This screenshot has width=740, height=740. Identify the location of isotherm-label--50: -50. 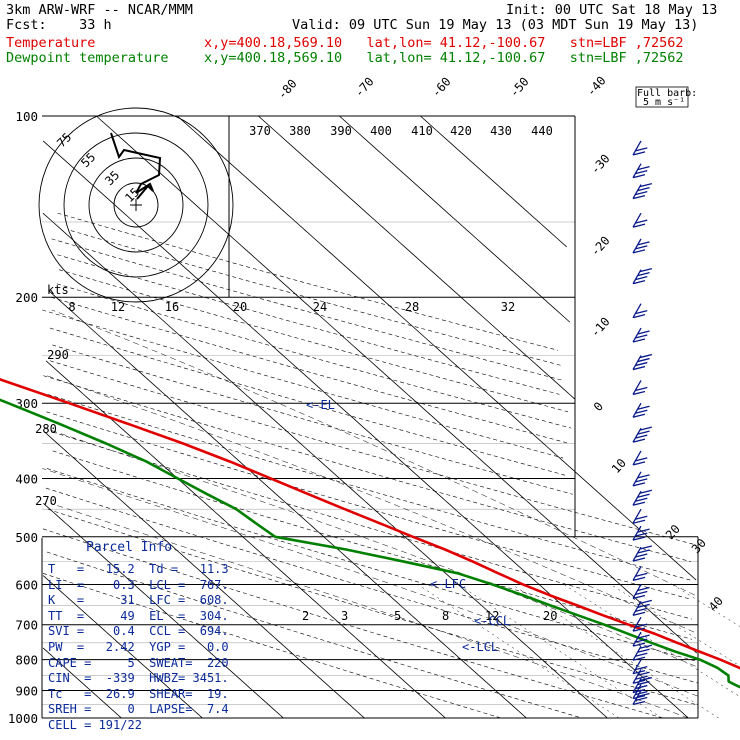
(519, 87).